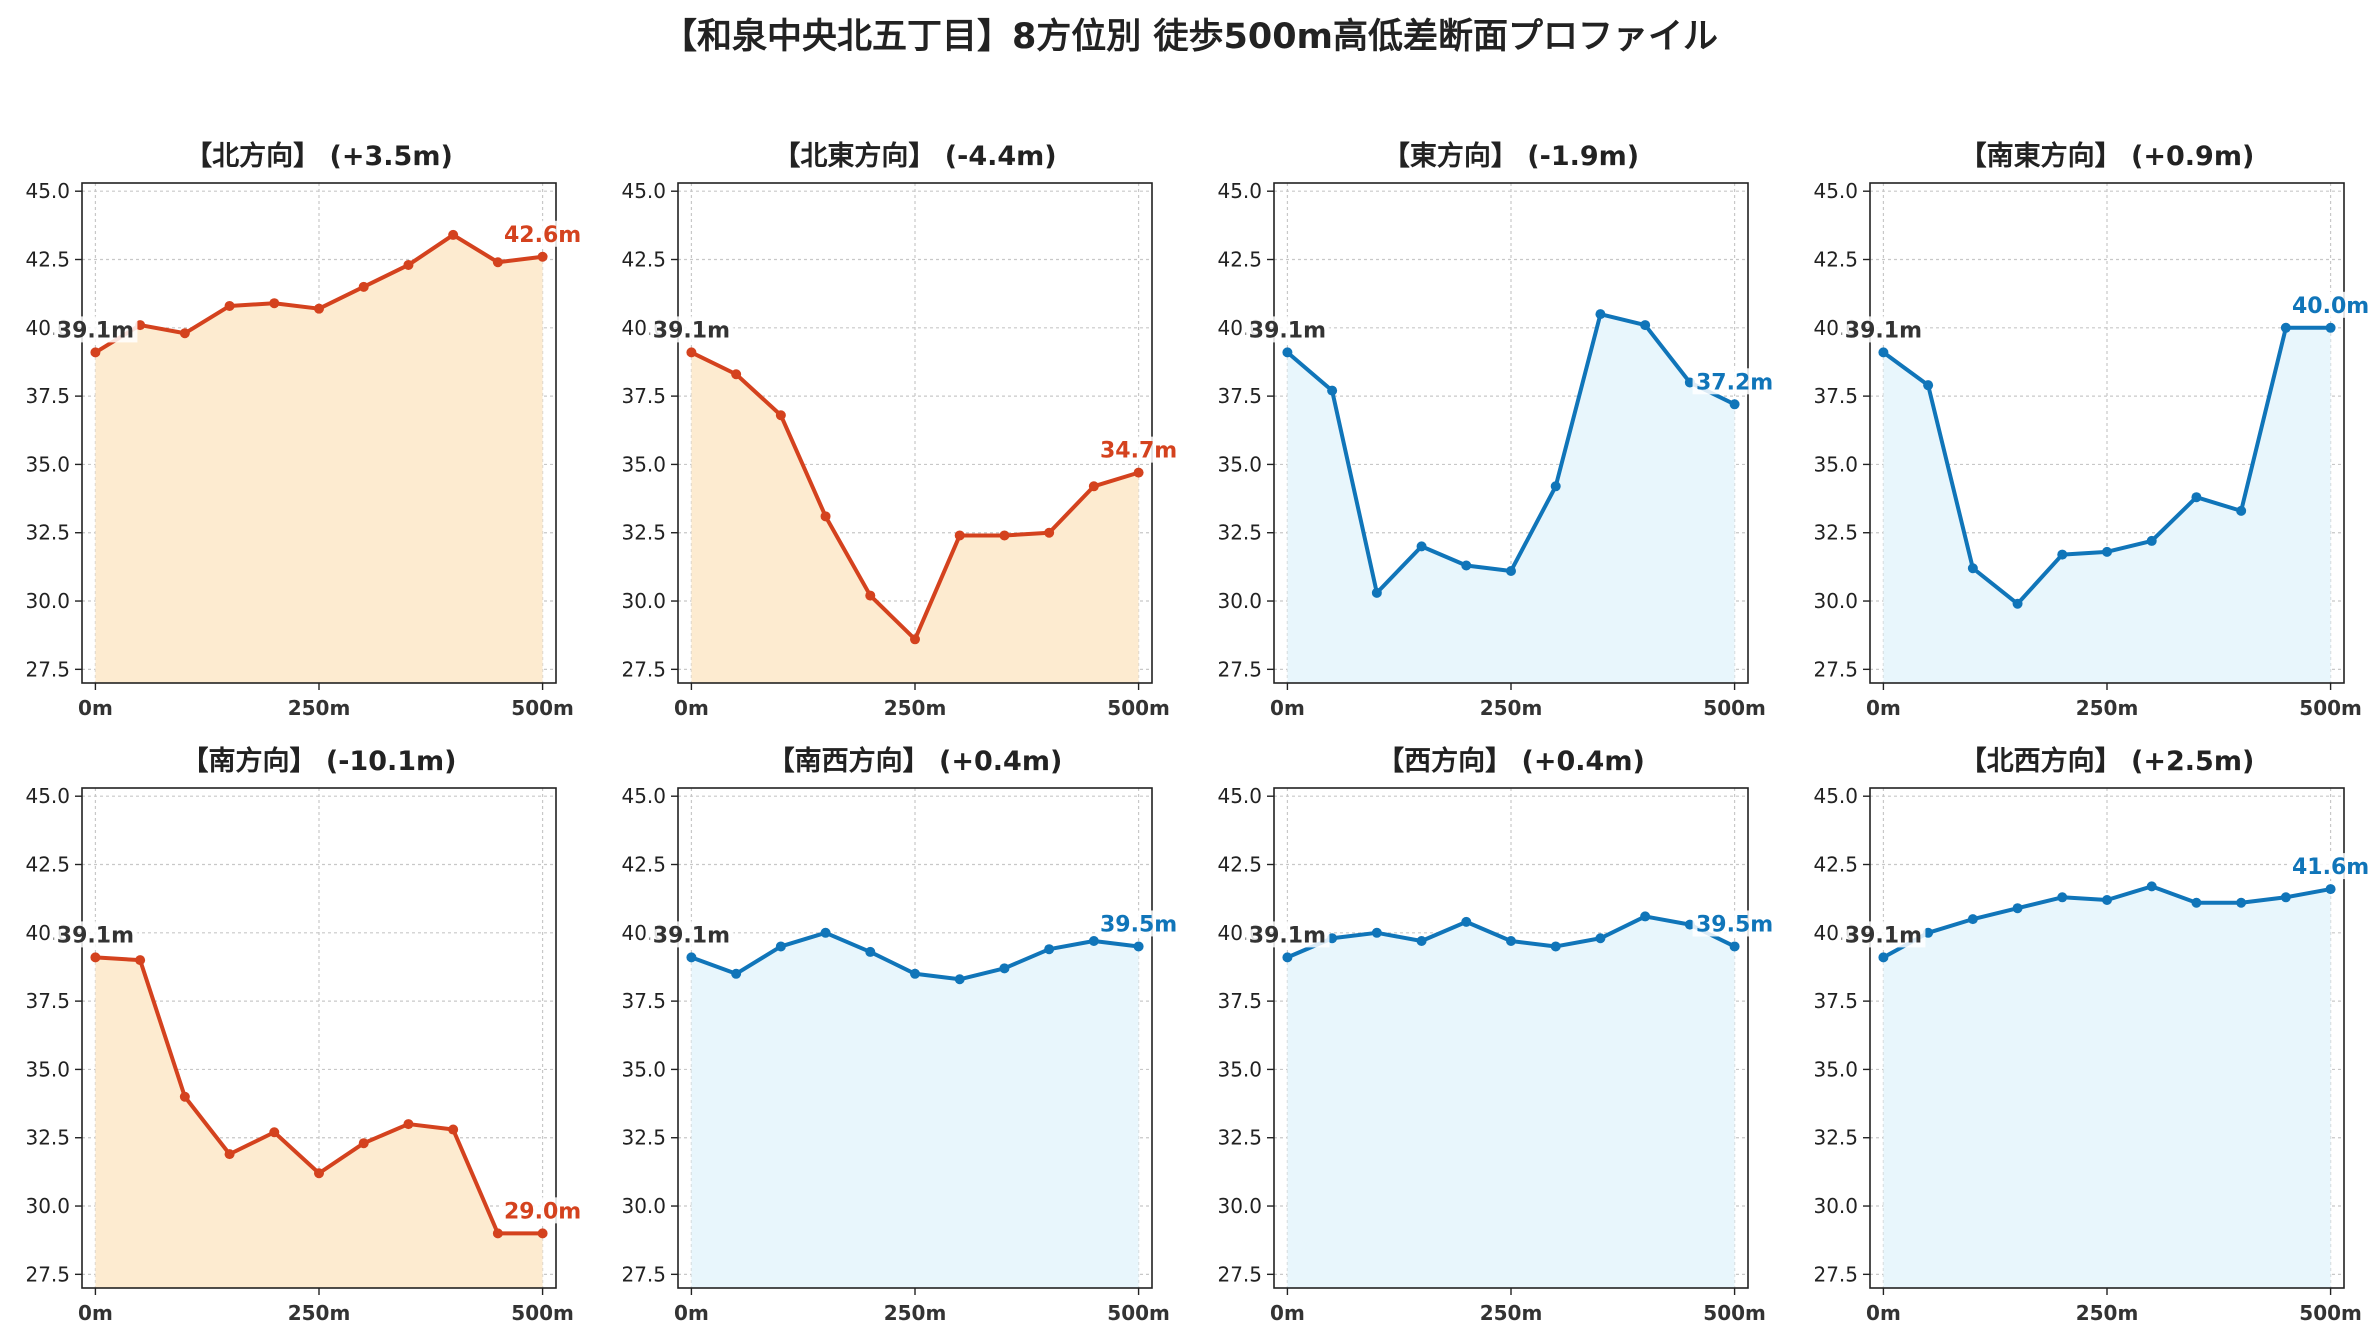 This screenshot has height=1340, width=2380. Describe the element at coordinates (1138, 924) in the screenshot. I see `end-label: 39.5m` at that location.